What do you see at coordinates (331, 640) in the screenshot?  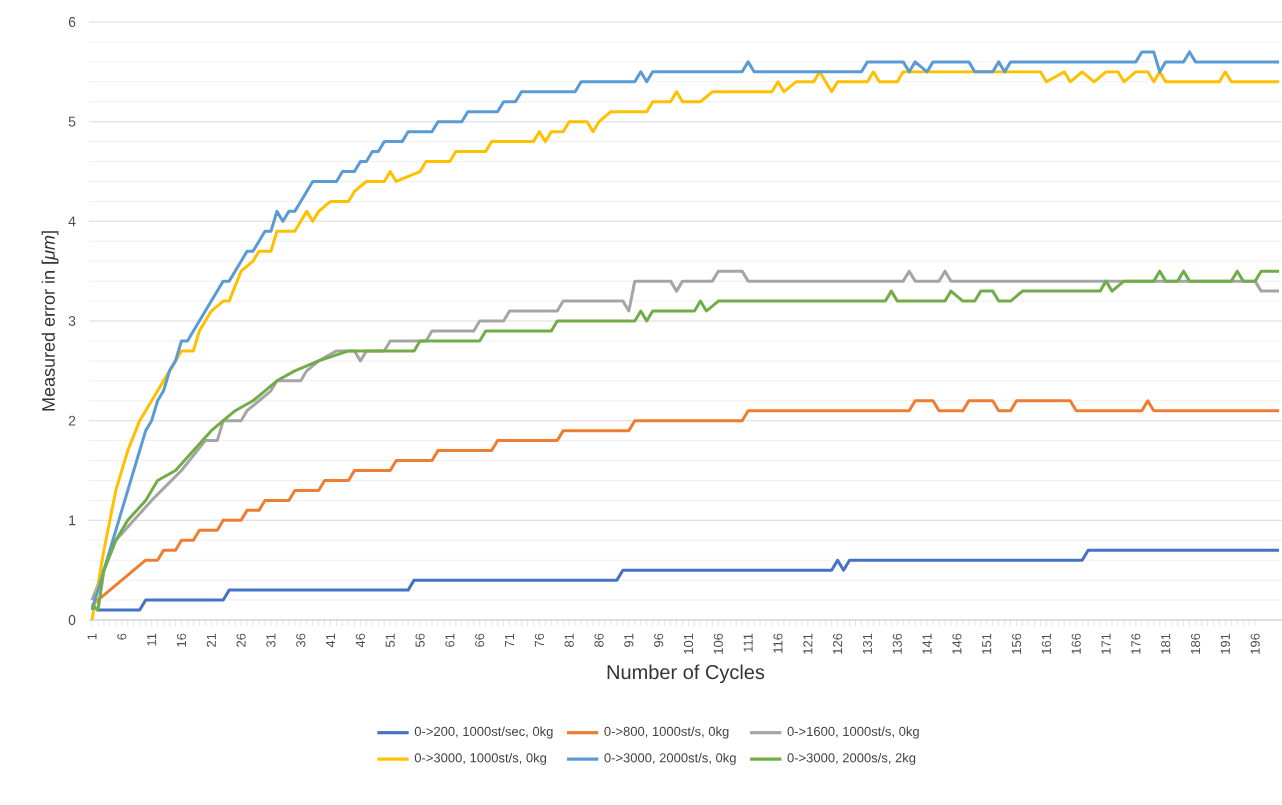 I see `x-tick-label: 41` at bounding box center [331, 640].